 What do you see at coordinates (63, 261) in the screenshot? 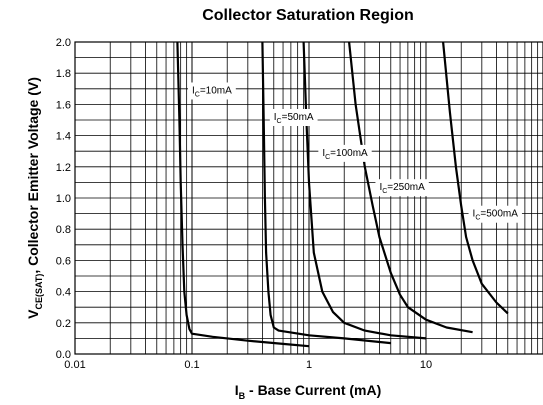
I see `y-tick-label: 0.6` at bounding box center [63, 261].